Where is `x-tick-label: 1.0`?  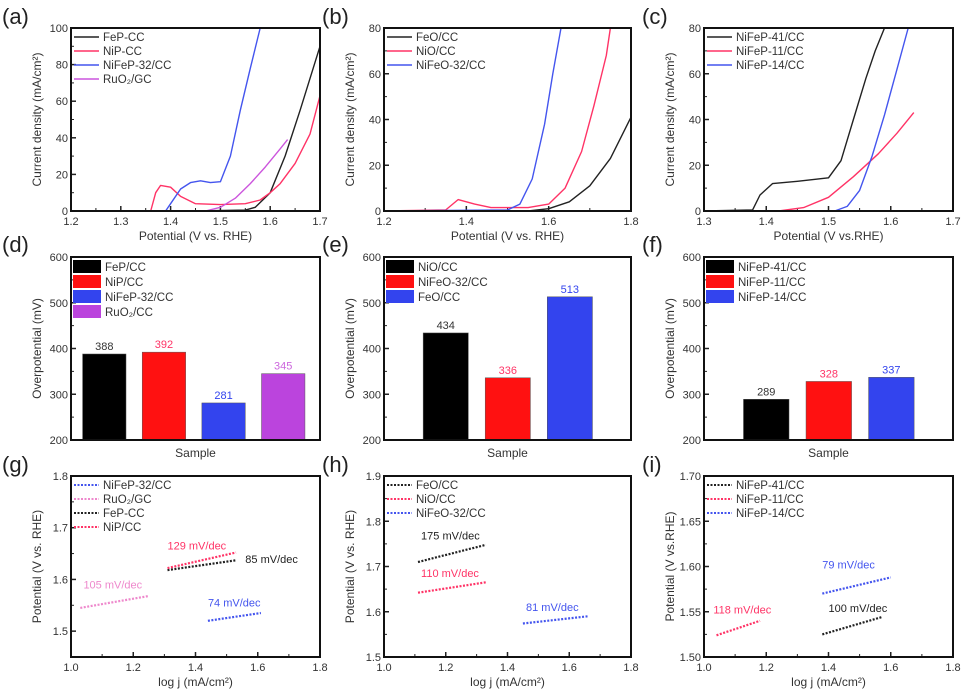
x-tick-label: 1.0 is located at coordinates (70, 668).